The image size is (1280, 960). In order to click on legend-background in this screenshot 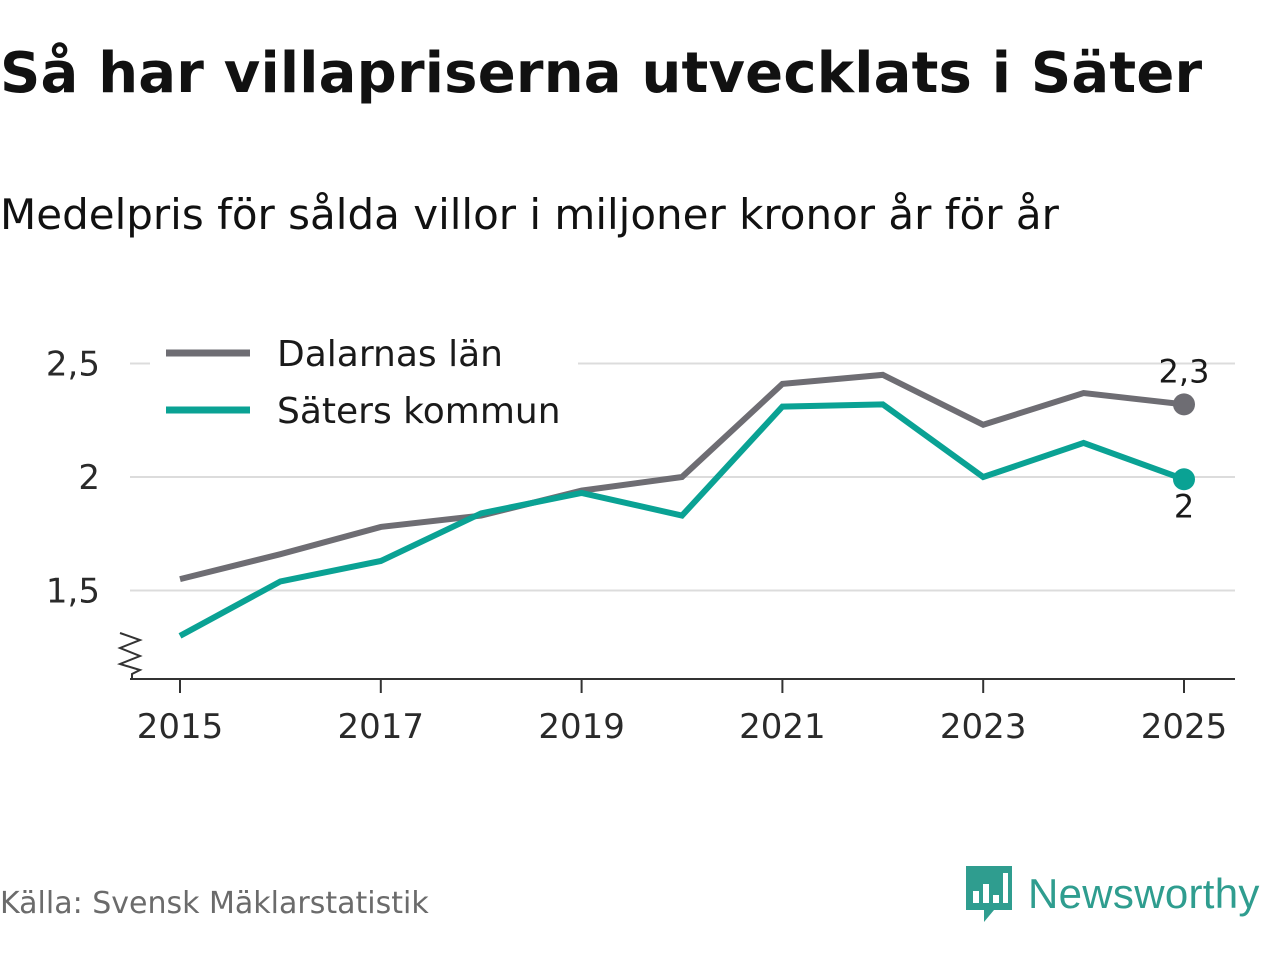, I will do `click(364, 380)`.